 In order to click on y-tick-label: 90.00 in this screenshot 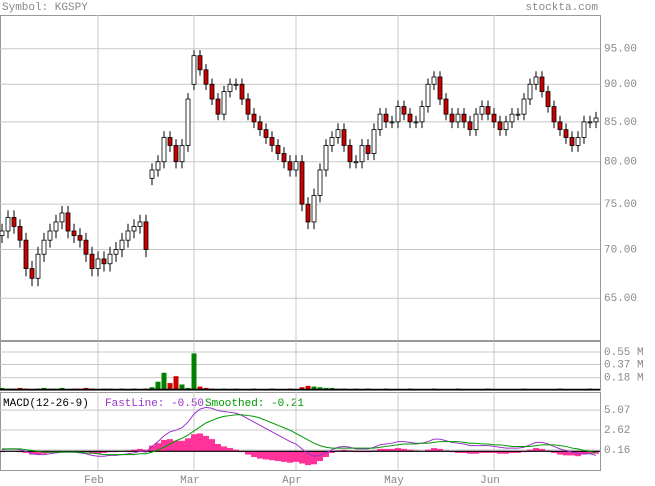, I will do `click(620, 85)`.